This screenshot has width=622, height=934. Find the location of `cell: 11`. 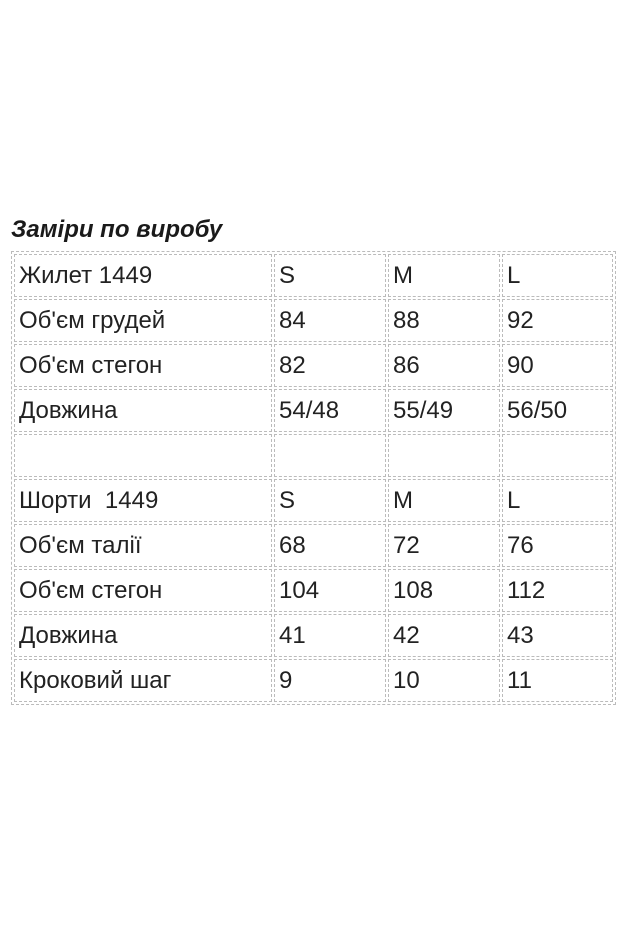

cell: 11 is located at coordinates (557, 680).